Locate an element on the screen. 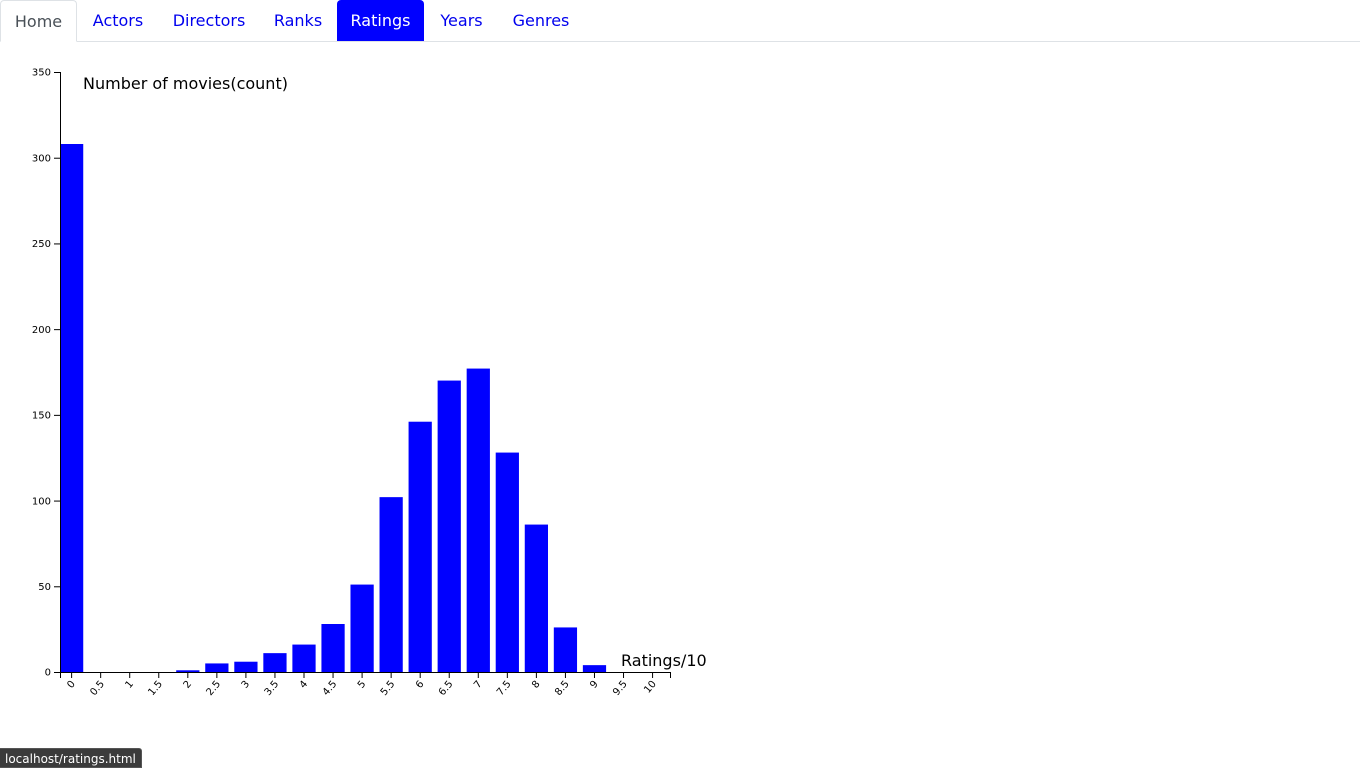 Image resolution: width=1360 pixels, height=769 pixels. y-axis-line is located at coordinates (57, 372).